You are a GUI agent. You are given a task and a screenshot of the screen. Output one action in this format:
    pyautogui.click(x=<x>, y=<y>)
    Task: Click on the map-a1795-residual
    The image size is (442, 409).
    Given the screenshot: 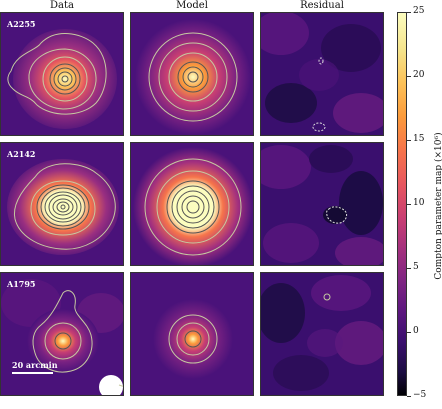 What is the action you would take?
    pyautogui.click(x=322, y=334)
    